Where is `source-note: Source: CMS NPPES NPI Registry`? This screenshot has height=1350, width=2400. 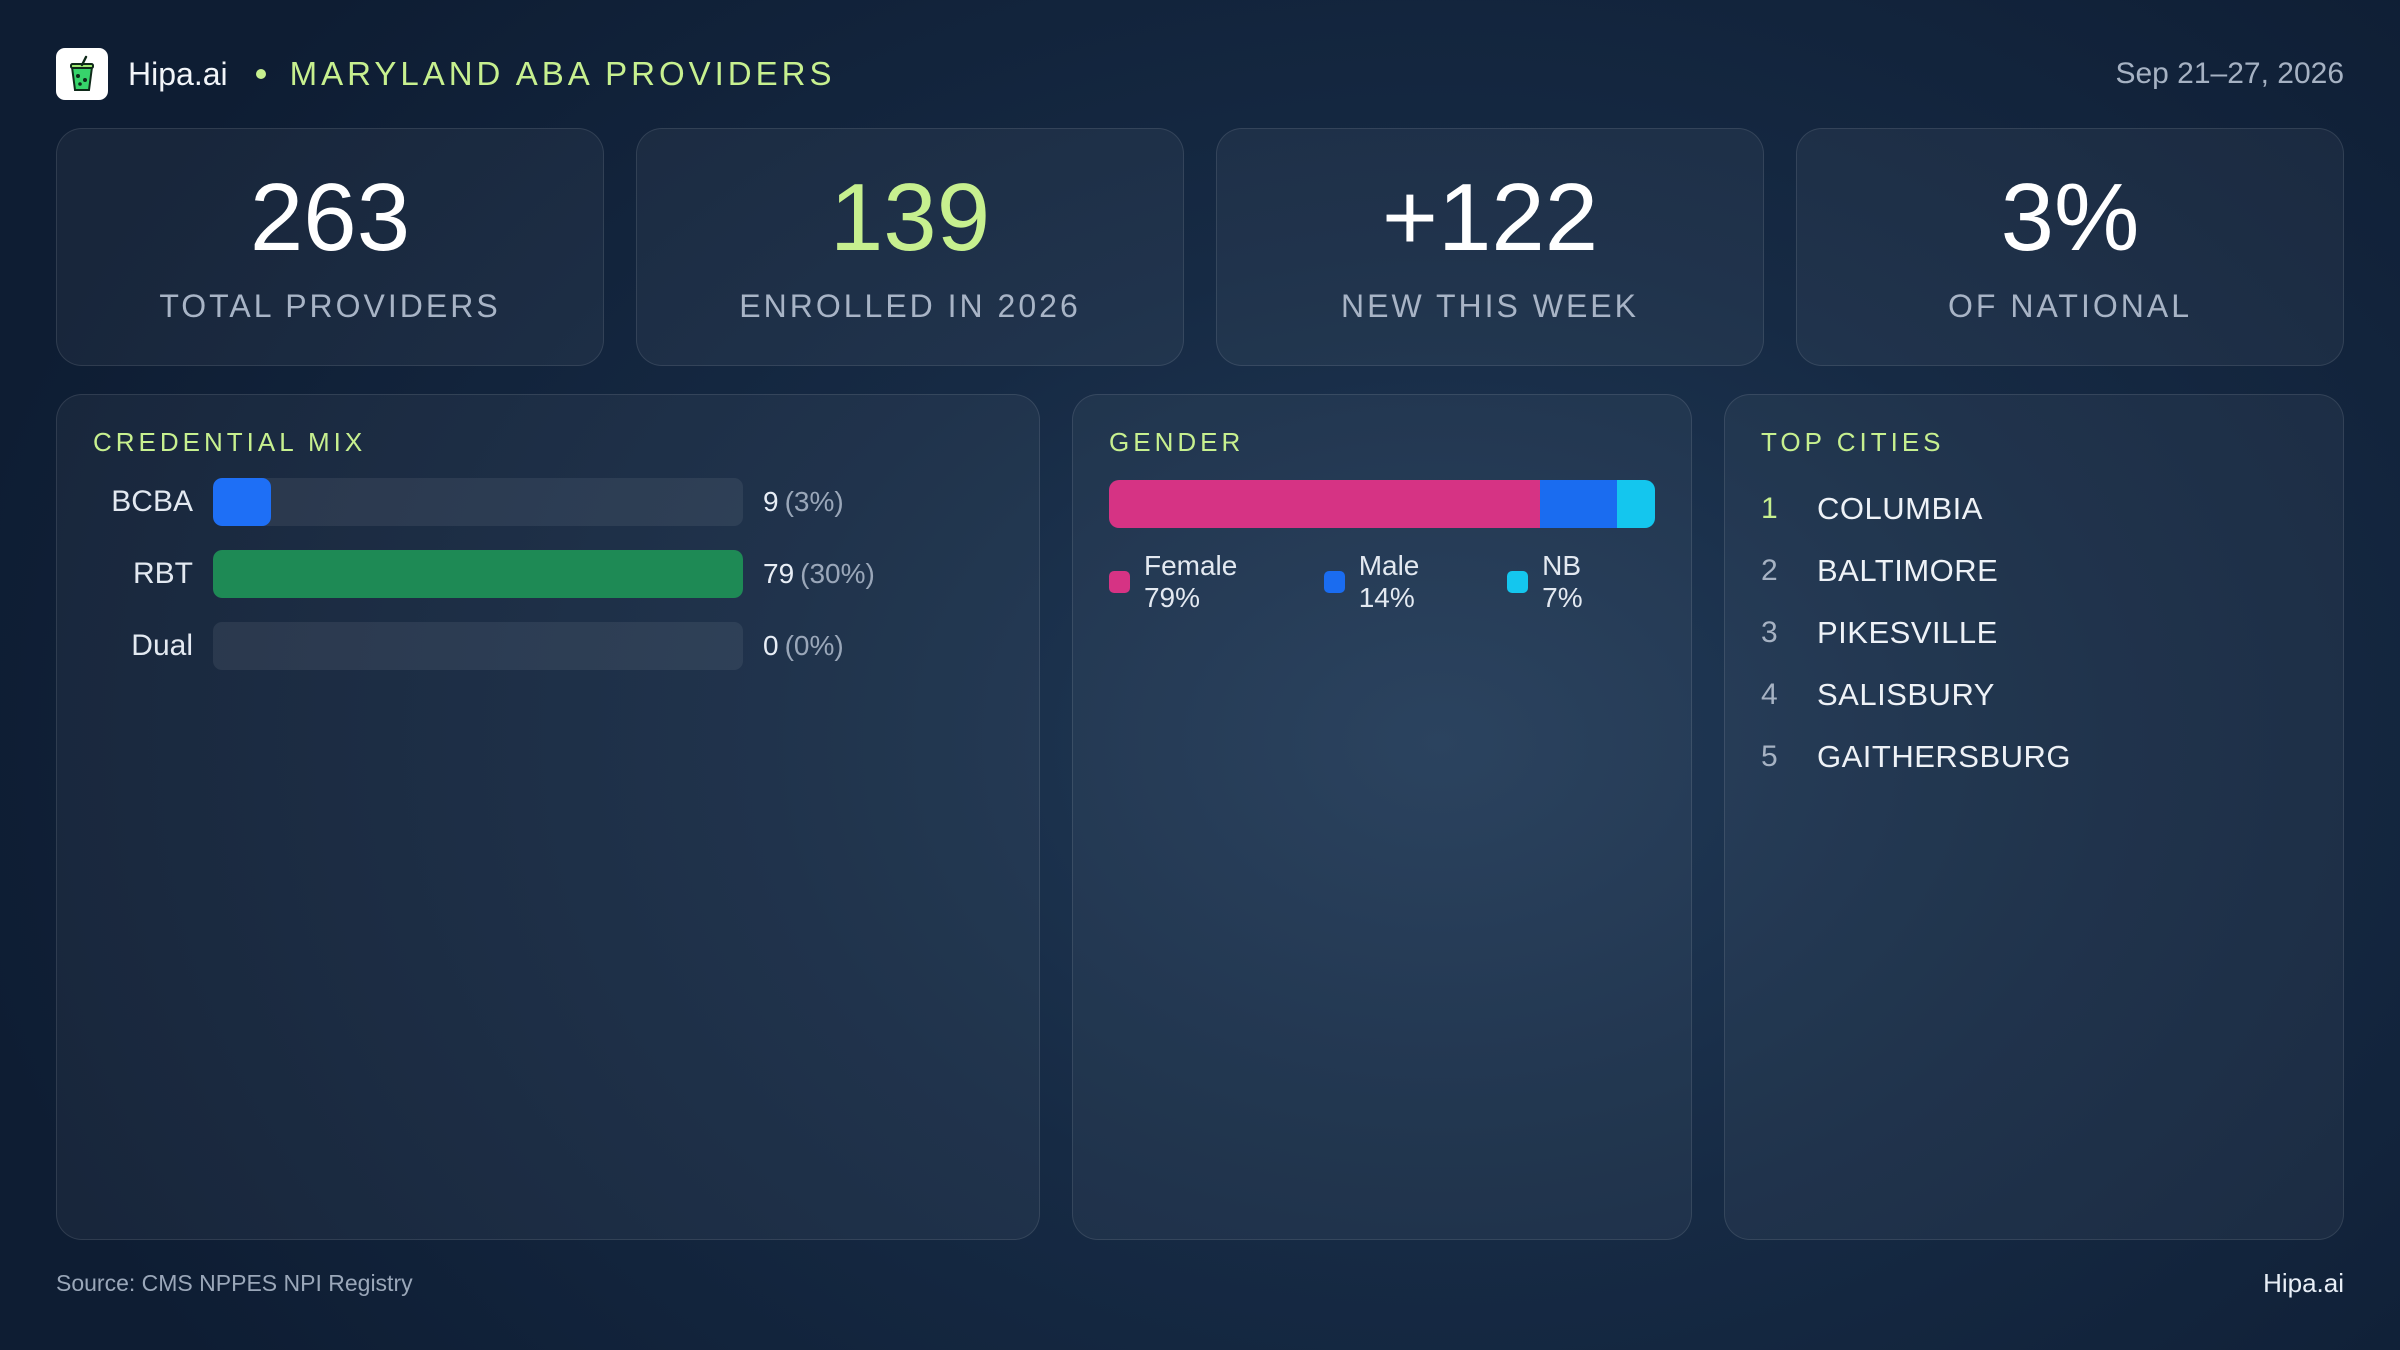
source-note: Source: CMS NPPES NPI Registry is located at coordinates (234, 1283).